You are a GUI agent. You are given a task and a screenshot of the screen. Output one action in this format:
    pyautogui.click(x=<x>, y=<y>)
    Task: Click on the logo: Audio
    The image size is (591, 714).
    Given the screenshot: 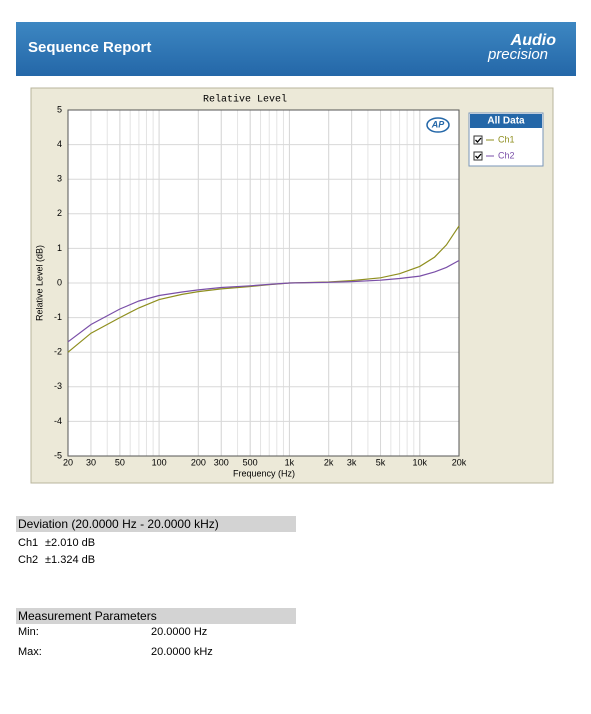 What is the action you would take?
    pyautogui.click(x=533, y=40)
    